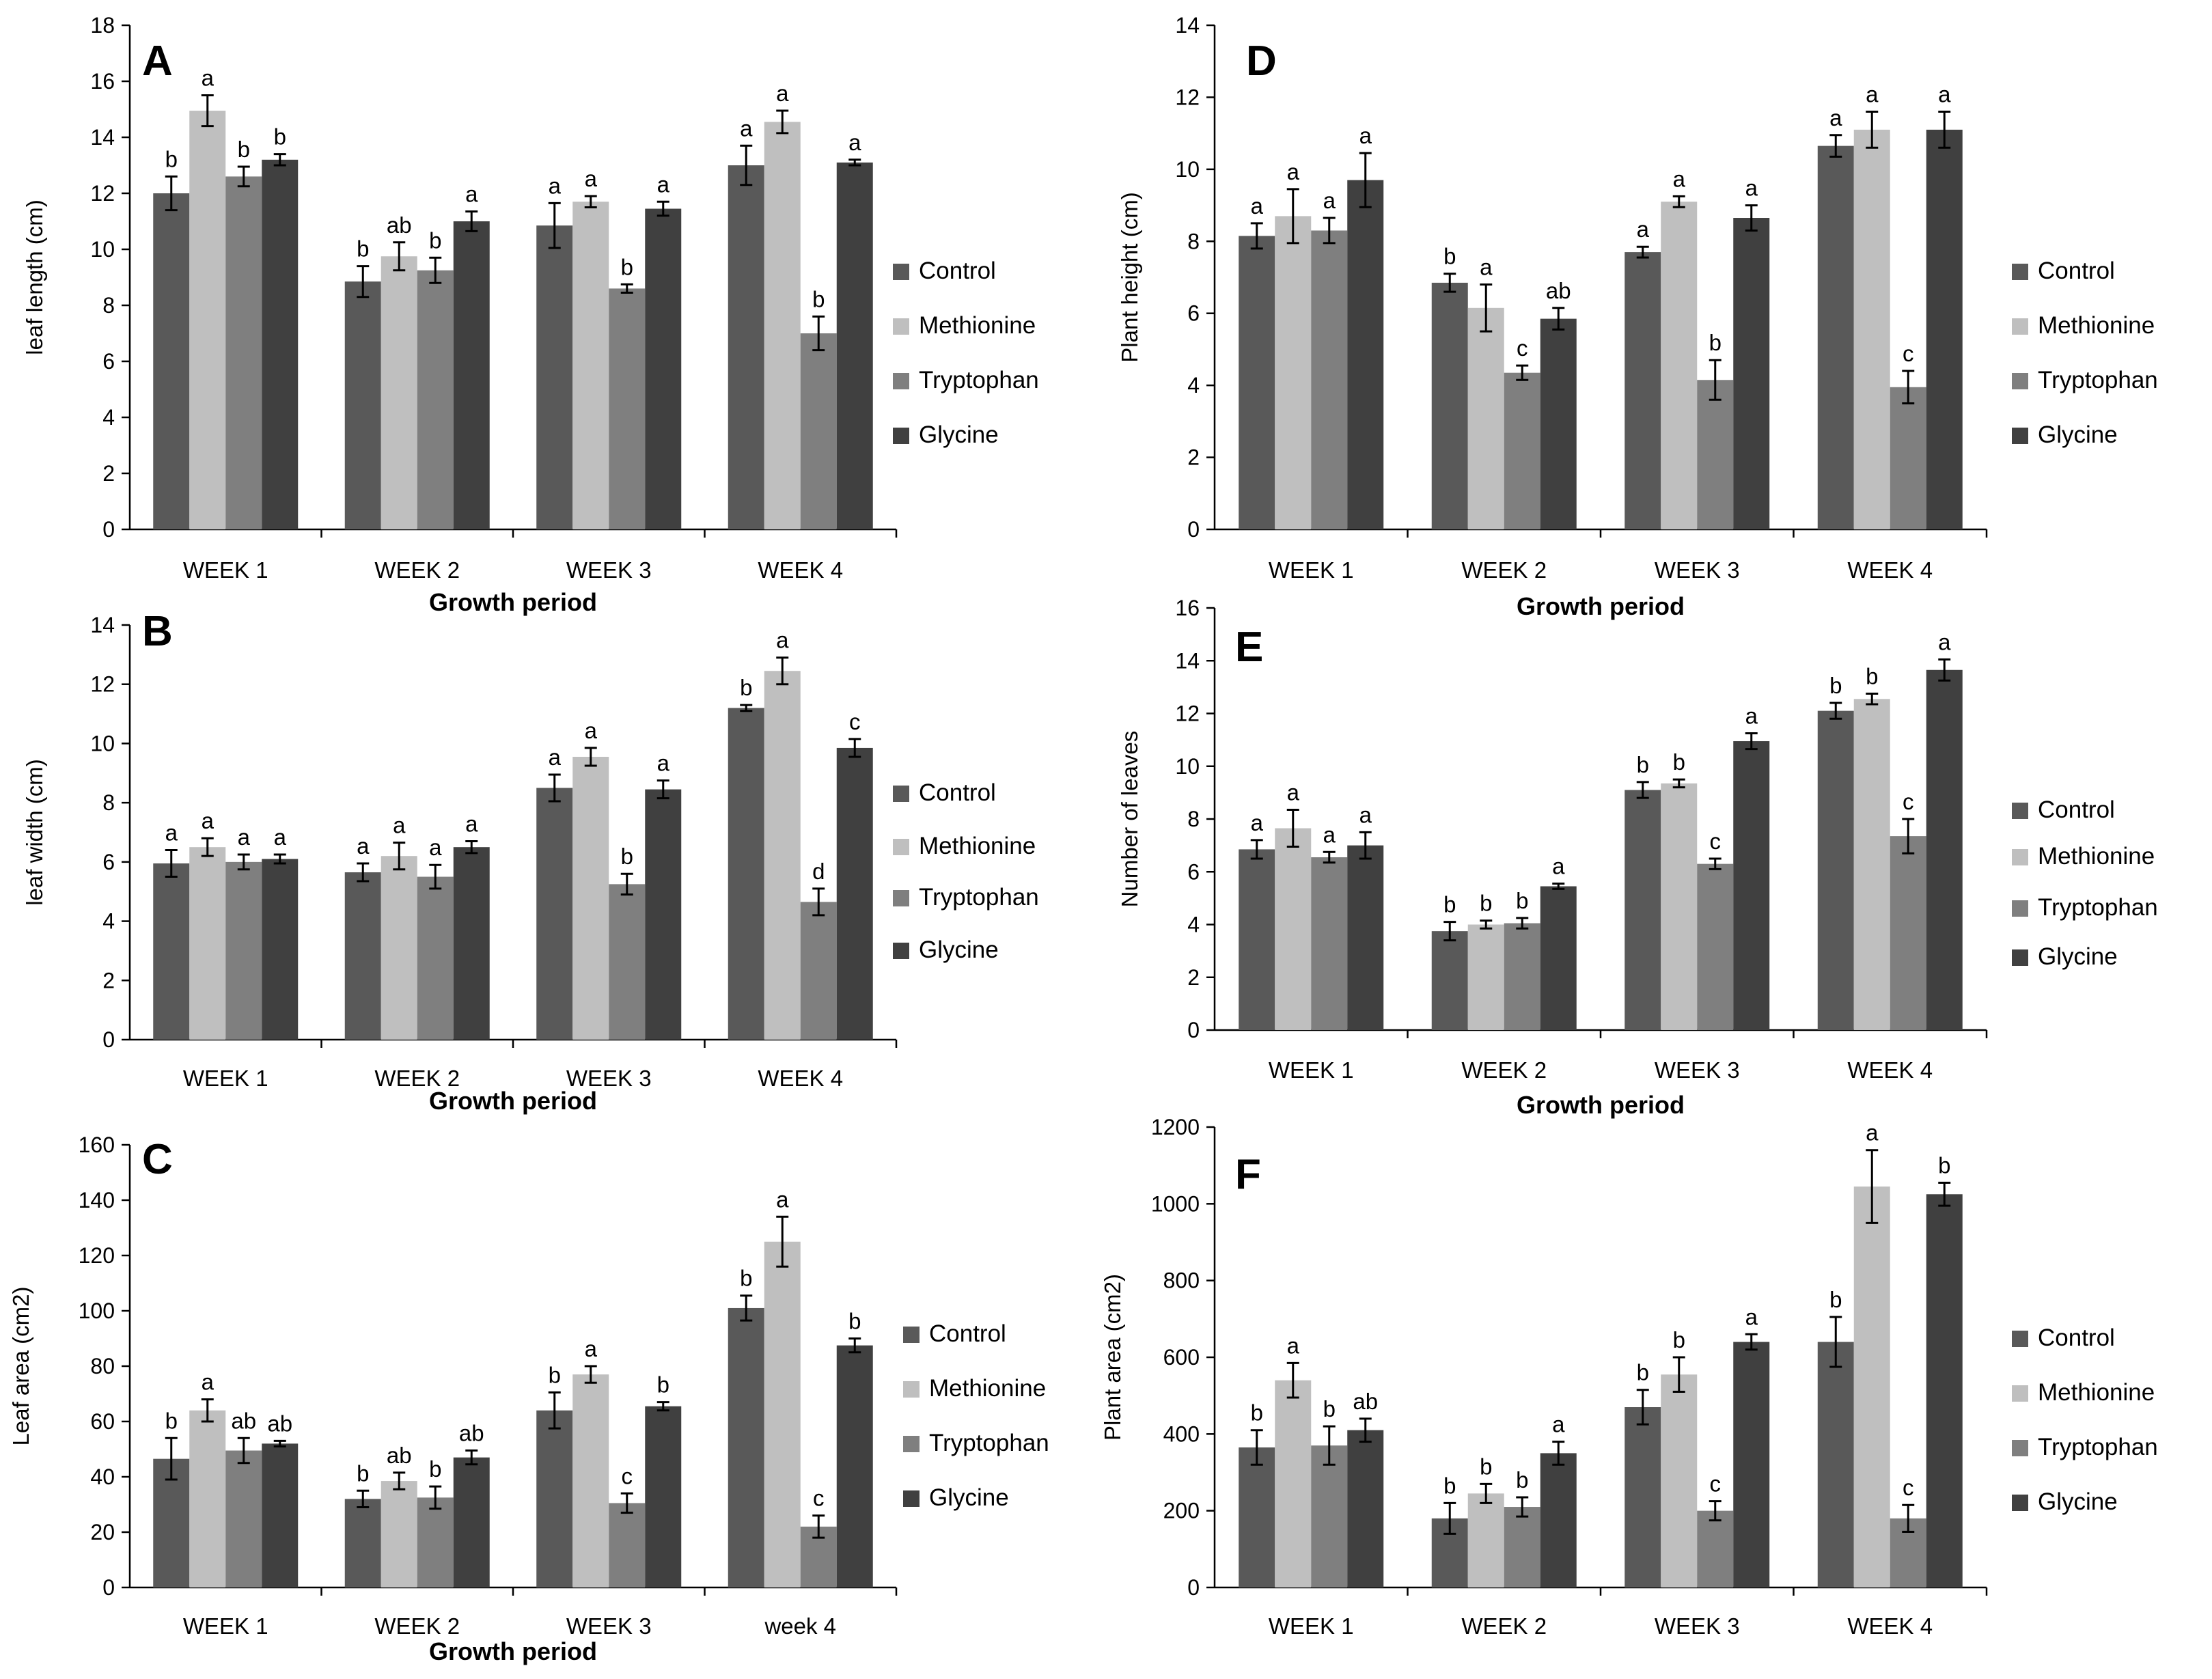 The image size is (2212, 1679). What do you see at coordinates (34, 832) in the screenshot?
I see `y-axis-title: leaf width (cm)` at bounding box center [34, 832].